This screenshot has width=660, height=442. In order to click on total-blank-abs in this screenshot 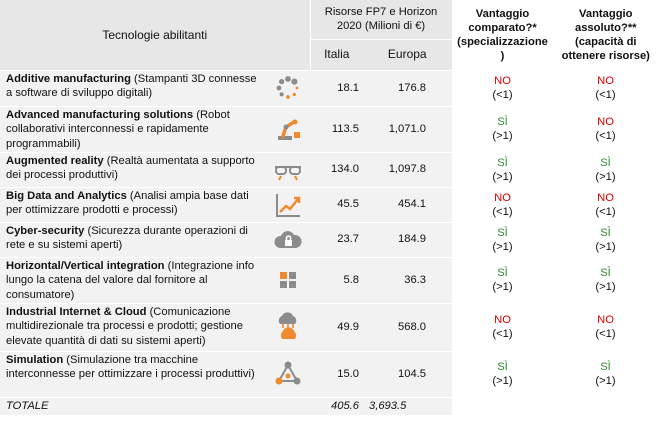, I will do `click(606, 406)`.